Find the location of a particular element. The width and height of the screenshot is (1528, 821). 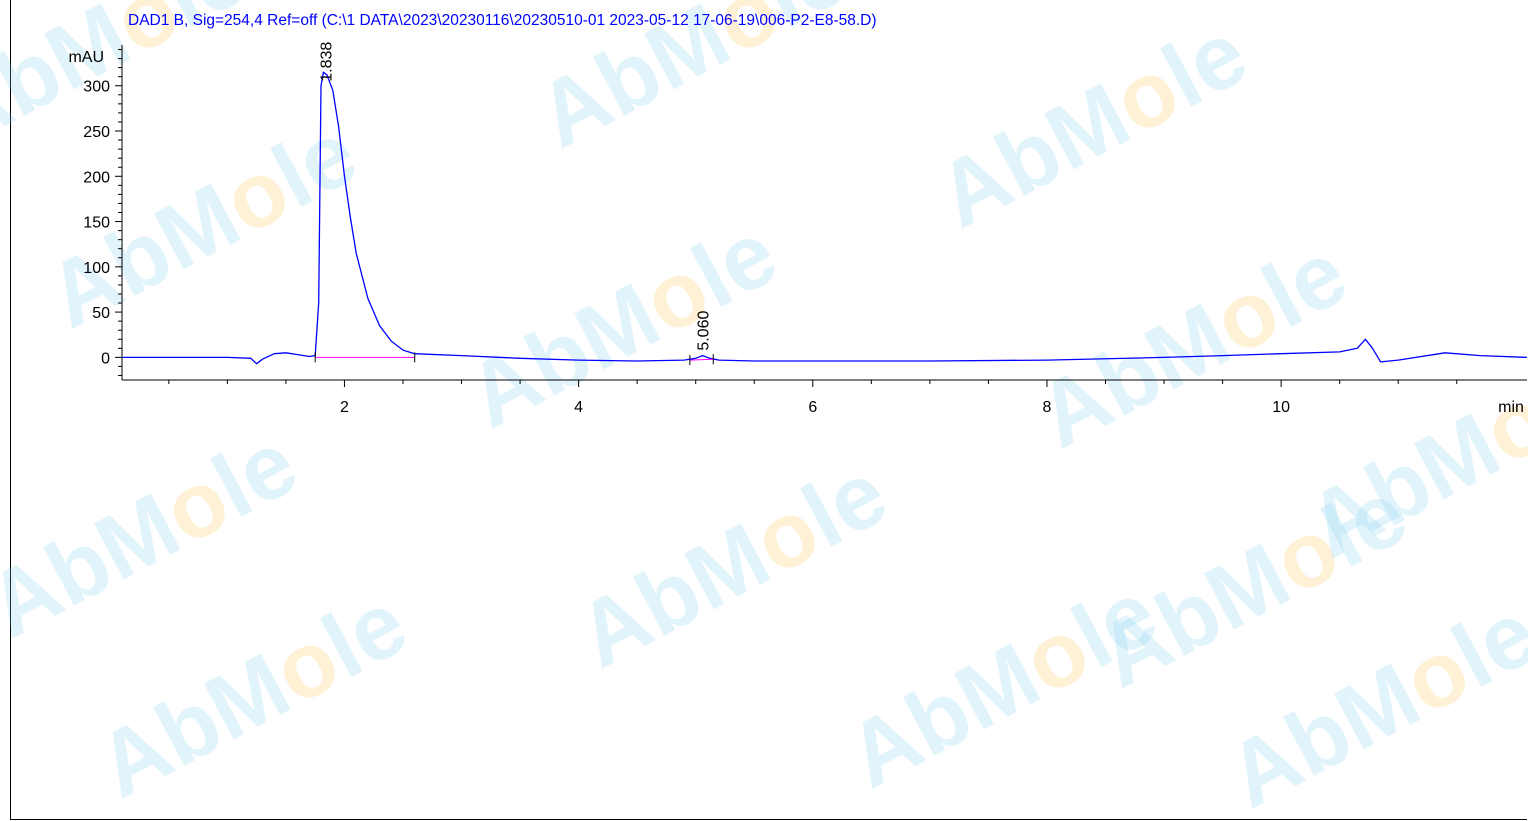

y-tick-label: 0 is located at coordinates (105, 358).